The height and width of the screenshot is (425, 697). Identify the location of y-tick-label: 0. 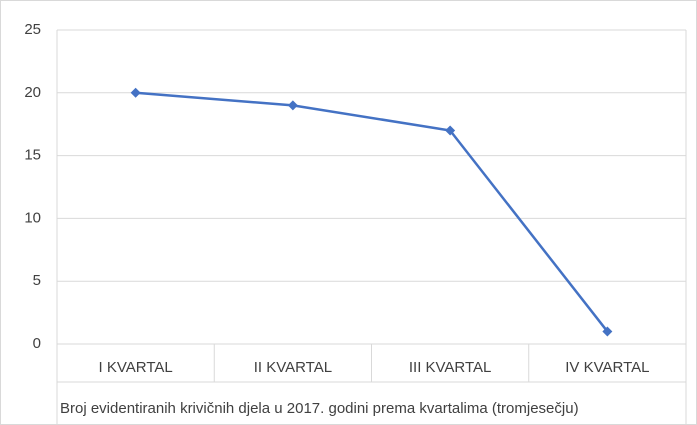
(37, 343).